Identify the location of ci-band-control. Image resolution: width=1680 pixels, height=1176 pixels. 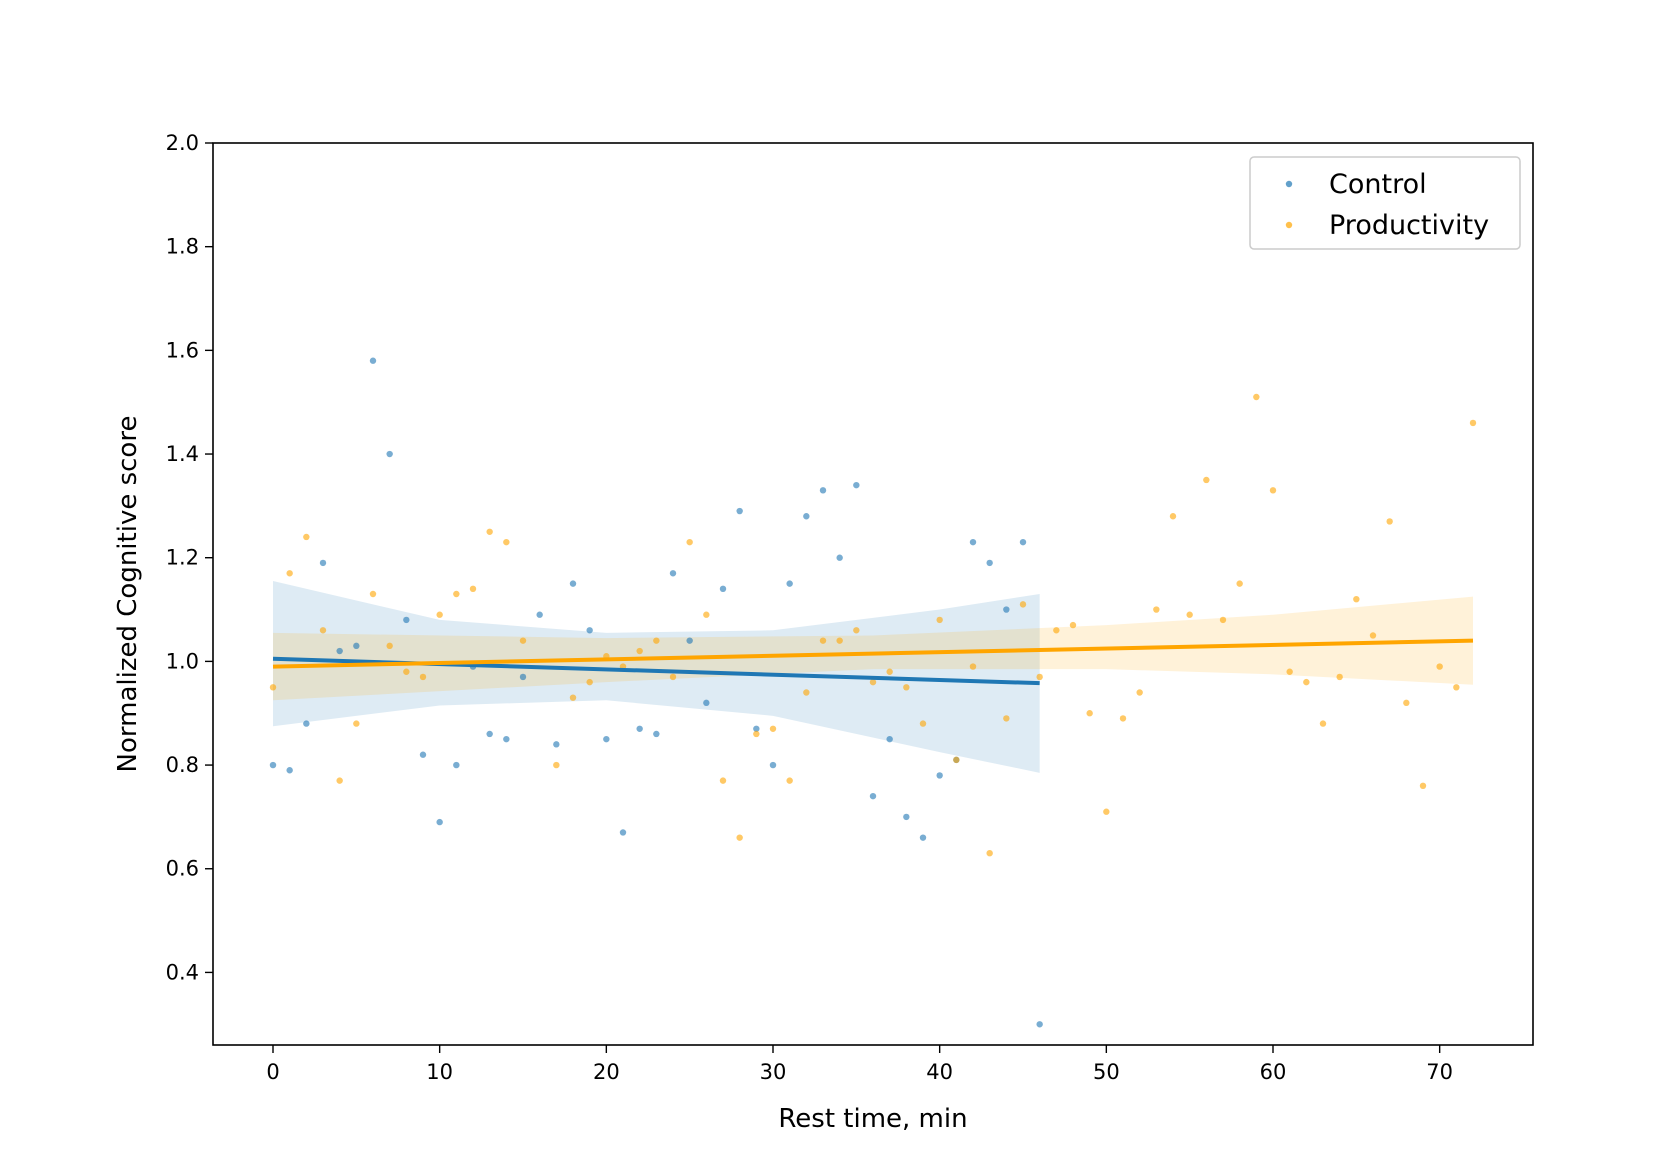
(656, 677).